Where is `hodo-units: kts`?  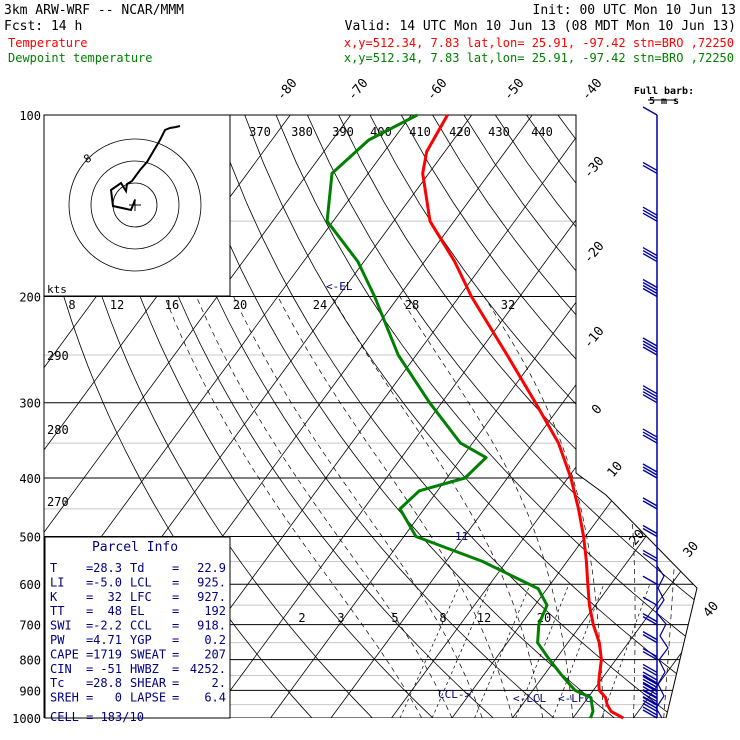
hodo-units: kts is located at coordinates (57, 289).